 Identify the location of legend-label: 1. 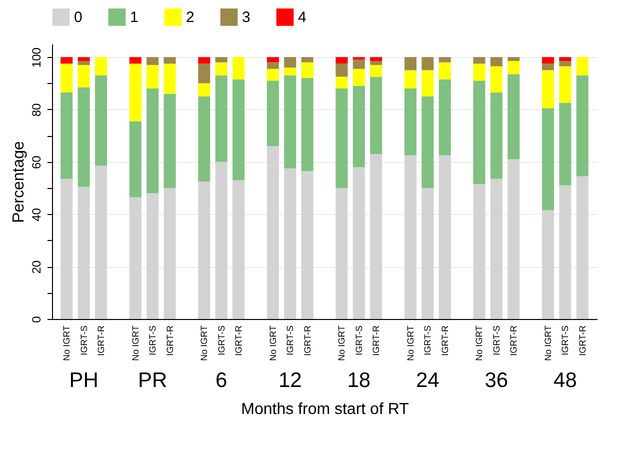
(134, 17).